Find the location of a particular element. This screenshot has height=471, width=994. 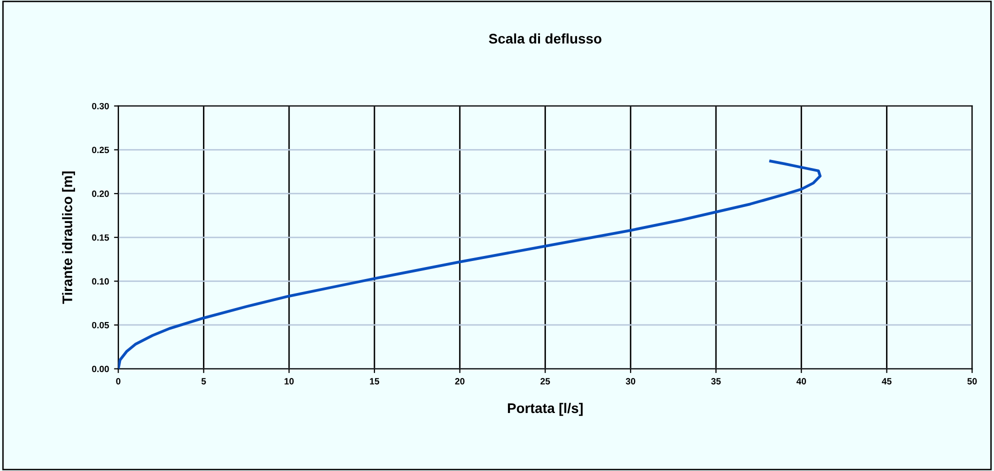

y-tick-label: 0.05 is located at coordinates (101, 325).